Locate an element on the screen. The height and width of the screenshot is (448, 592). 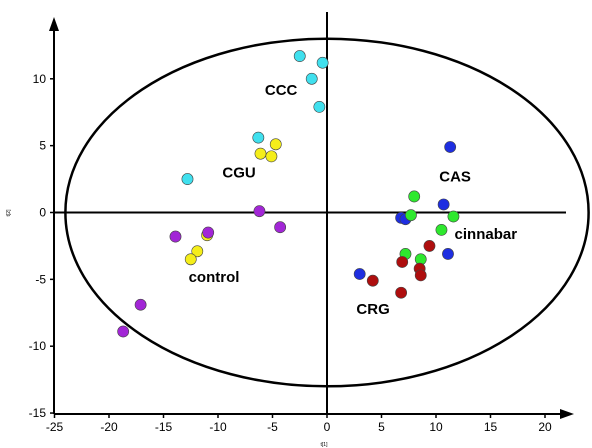
y-axis-arrow is located at coordinates (54, 24).